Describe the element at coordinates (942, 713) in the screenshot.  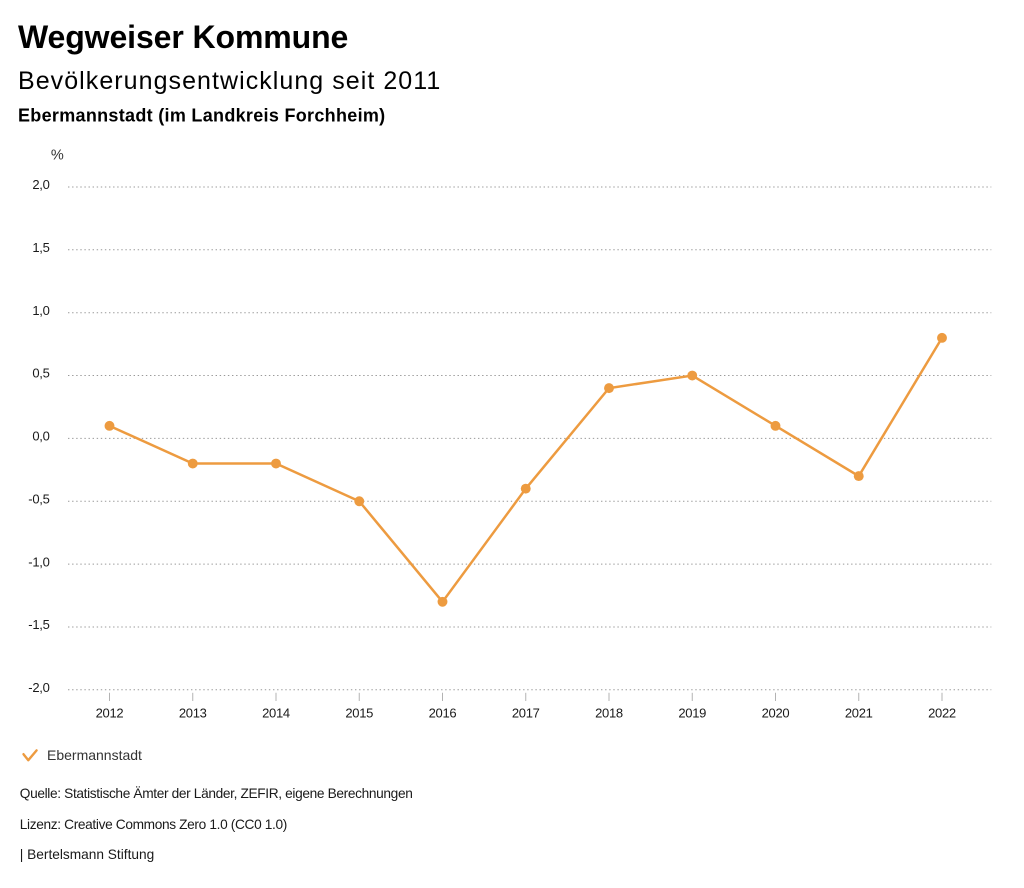
I see `svg-text: 2022` at that location.